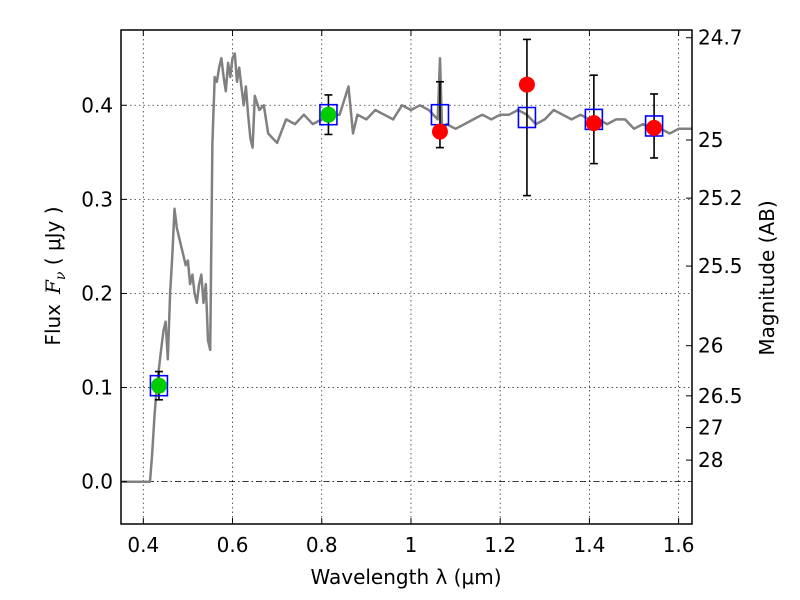 The image size is (800, 600). Describe the element at coordinates (710, 140) in the screenshot. I see `y2-tick-label: 25` at that location.